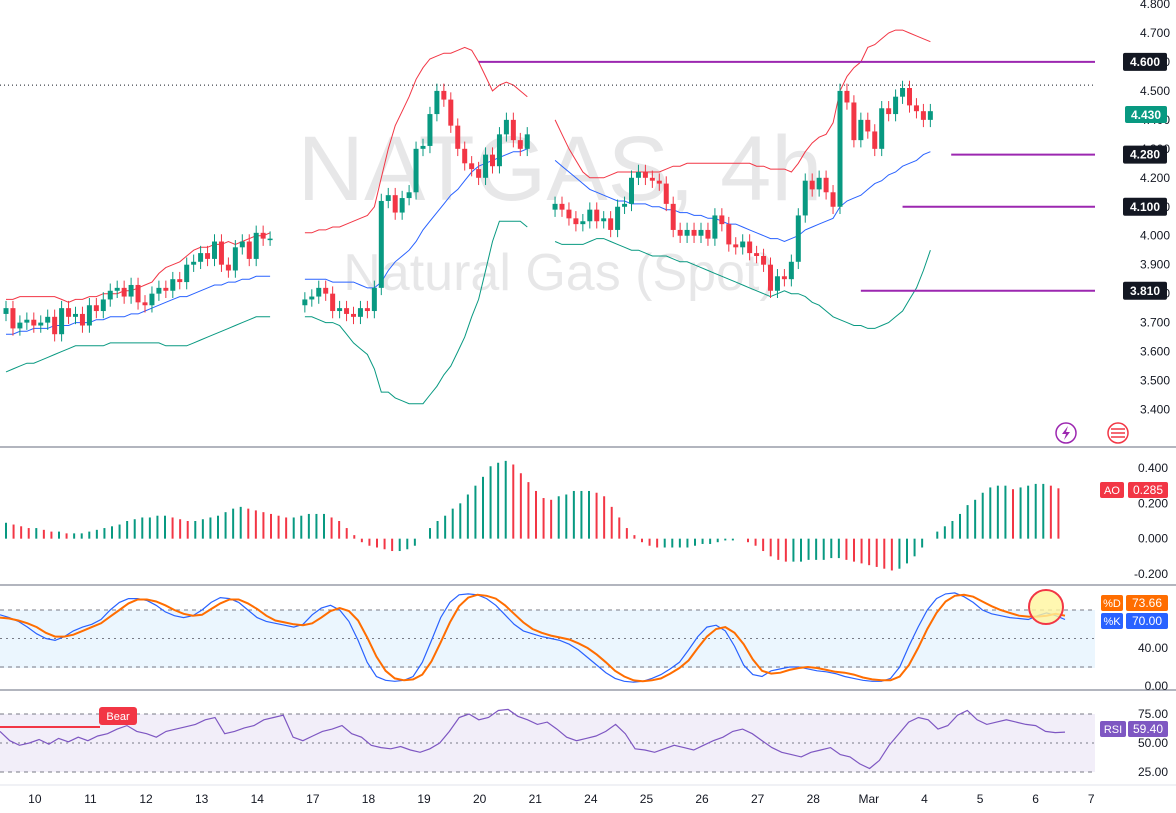  What do you see at coordinates (591, 799) in the screenshot?
I see `time-tick-label: 24` at bounding box center [591, 799].